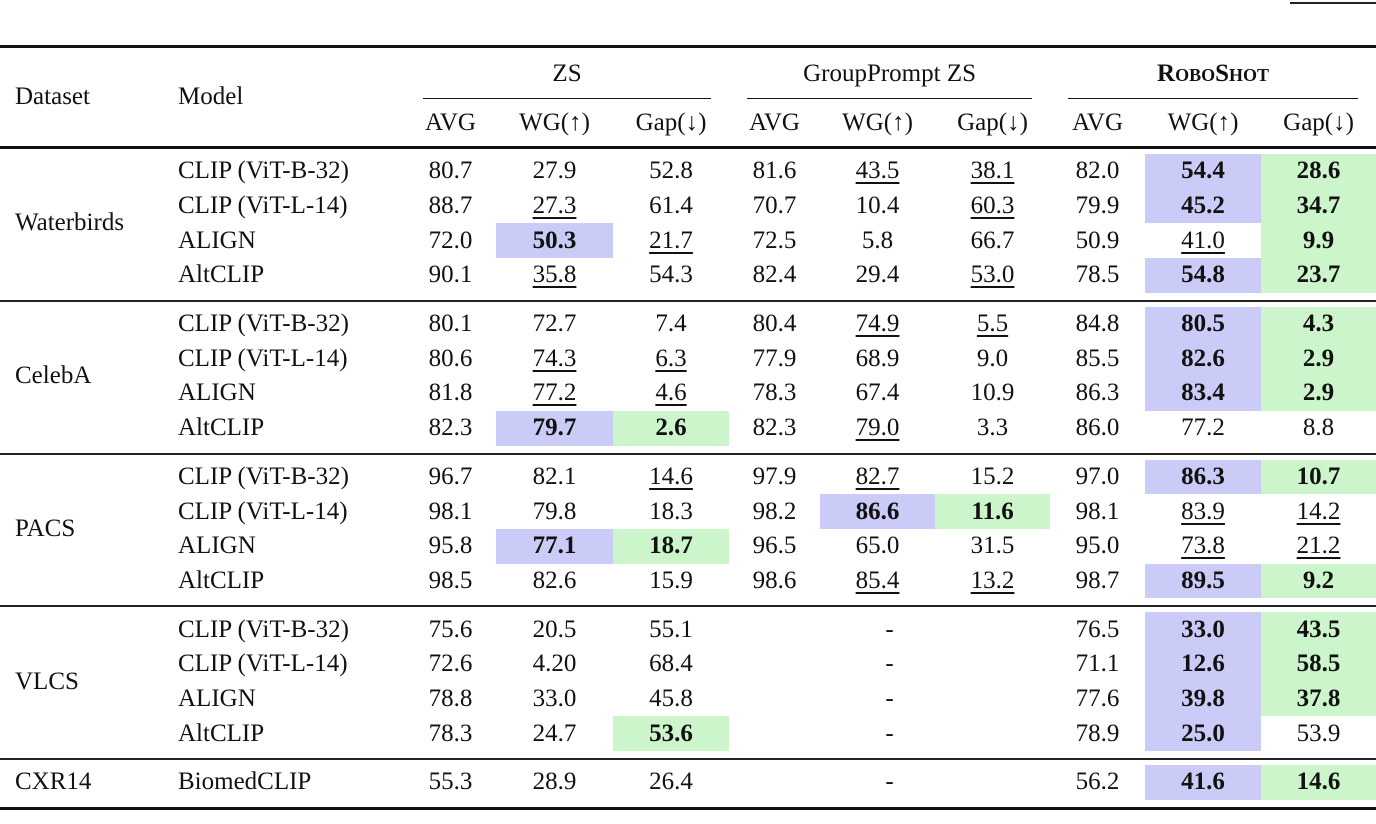 Image resolution: width=1376 pixels, height=824 pixels. I want to click on value-cell: 2.6, so click(671, 428).